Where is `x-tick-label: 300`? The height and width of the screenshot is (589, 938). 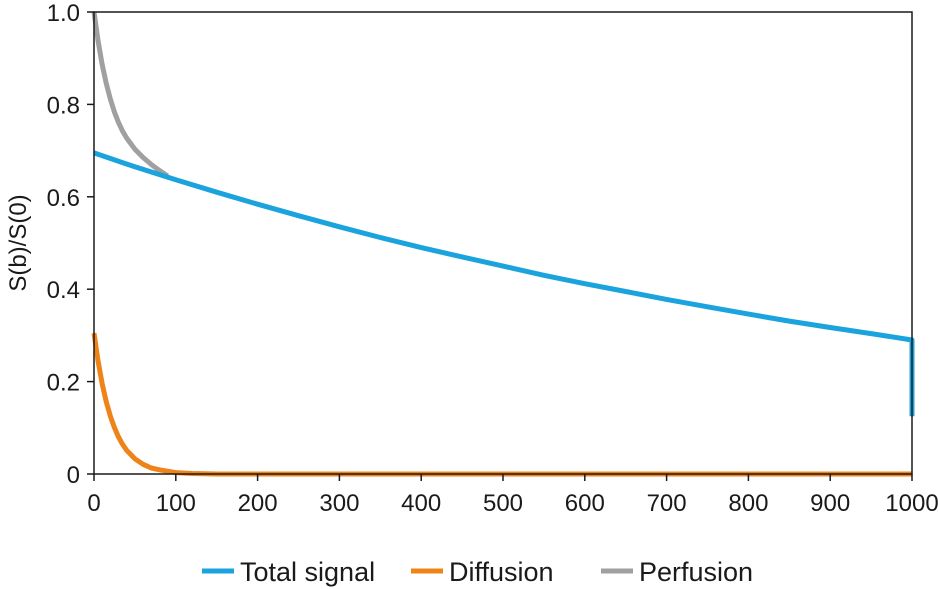
x-tick-label: 300 is located at coordinates (339, 503).